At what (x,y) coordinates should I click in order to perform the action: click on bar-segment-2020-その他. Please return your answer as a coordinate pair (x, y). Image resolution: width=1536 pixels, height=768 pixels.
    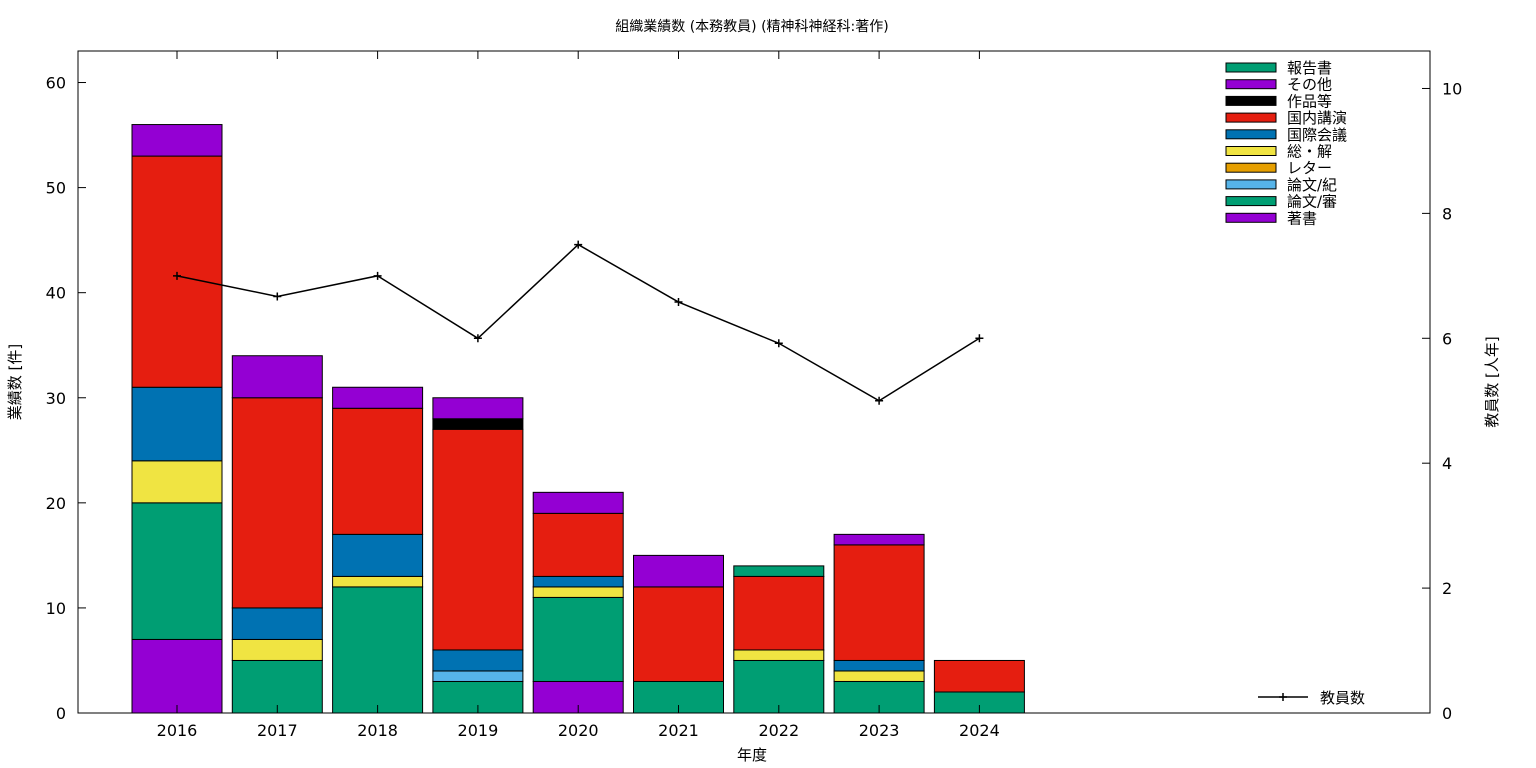
    Looking at the image, I should click on (578, 502).